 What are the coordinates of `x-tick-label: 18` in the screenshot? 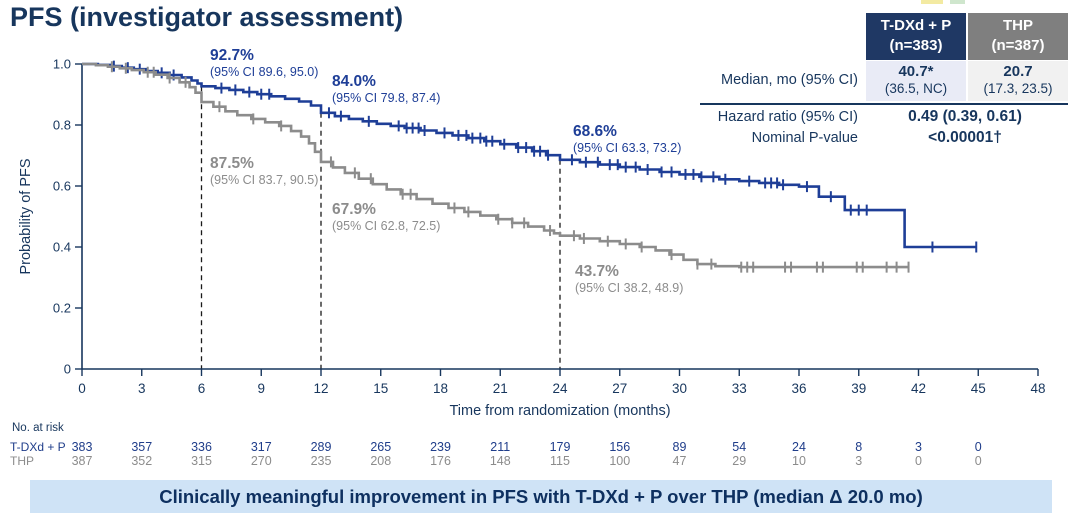 It's located at (440, 388).